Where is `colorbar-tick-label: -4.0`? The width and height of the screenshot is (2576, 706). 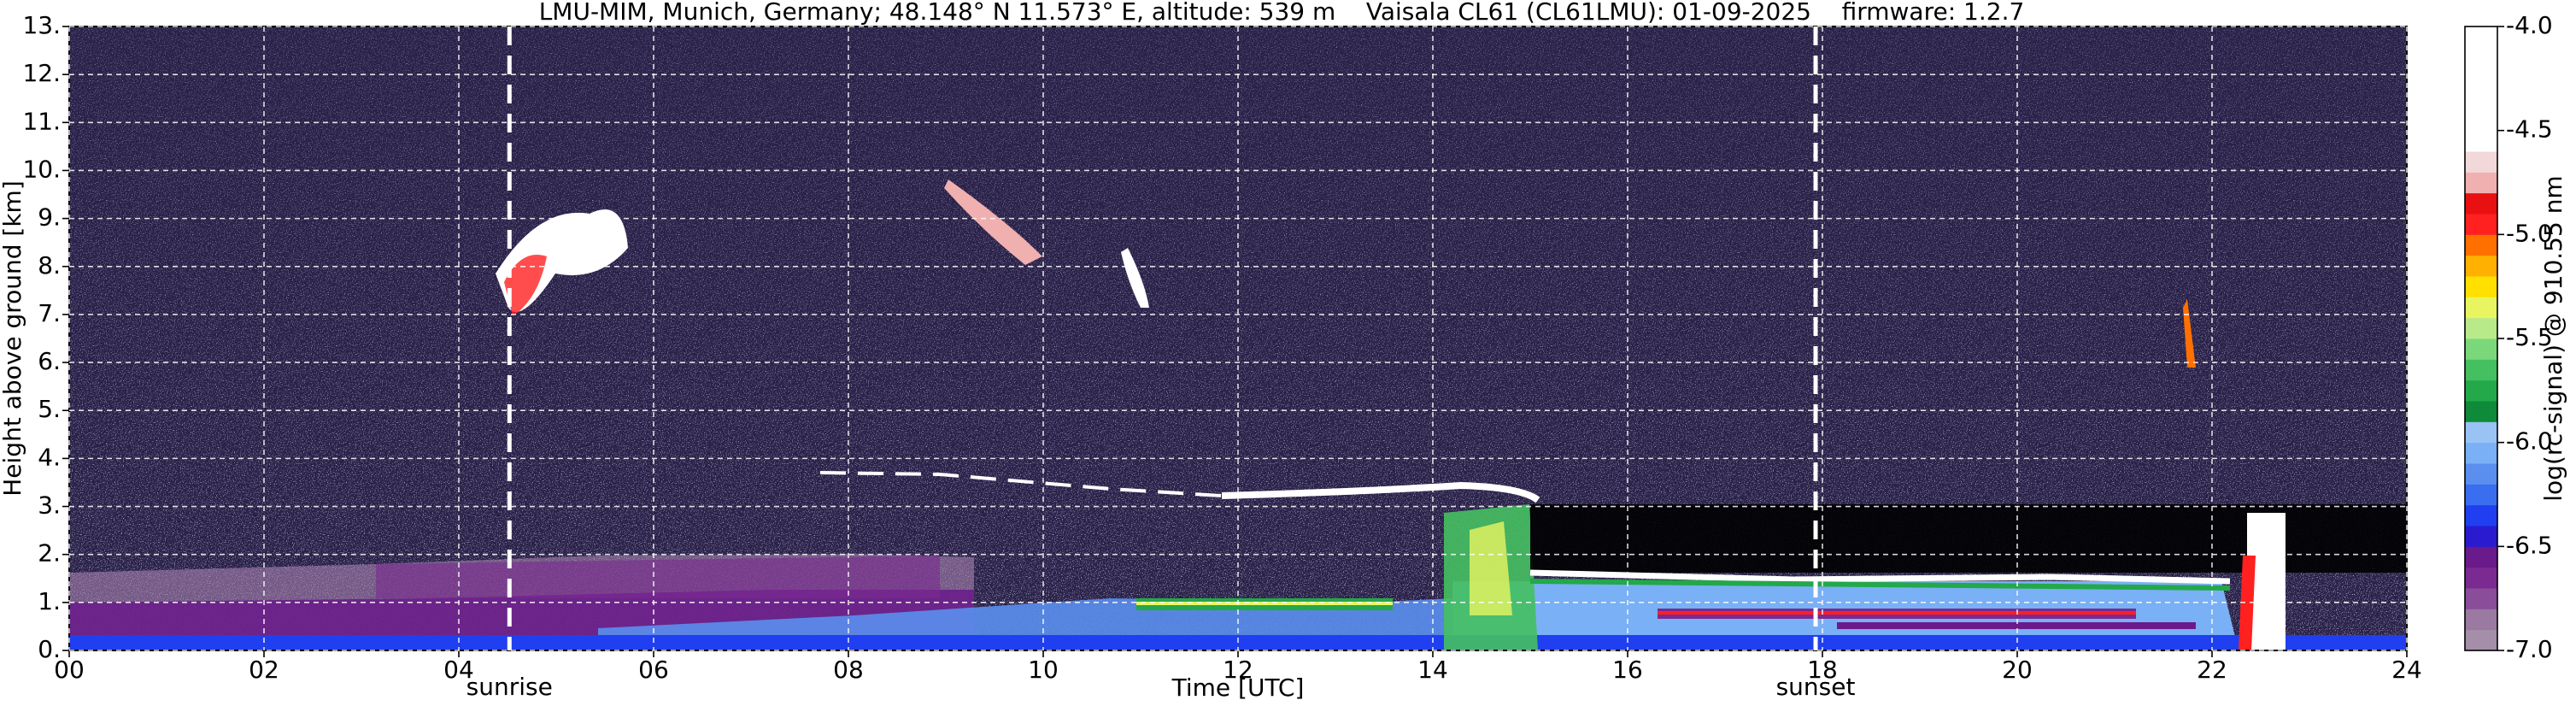
colorbar-tick-label: -4.0 is located at coordinates (2529, 25).